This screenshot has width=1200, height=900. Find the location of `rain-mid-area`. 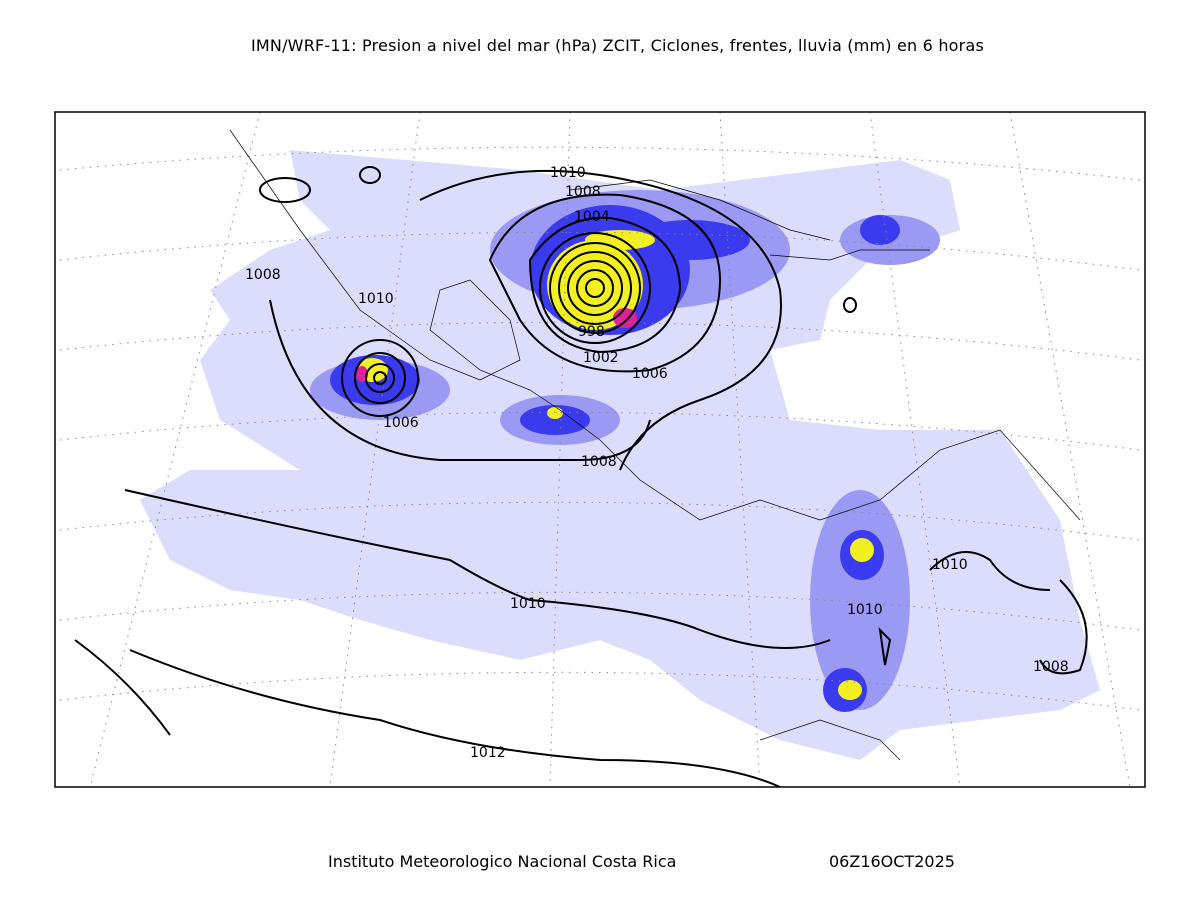

rain-mid-area is located at coordinates (860, 600).